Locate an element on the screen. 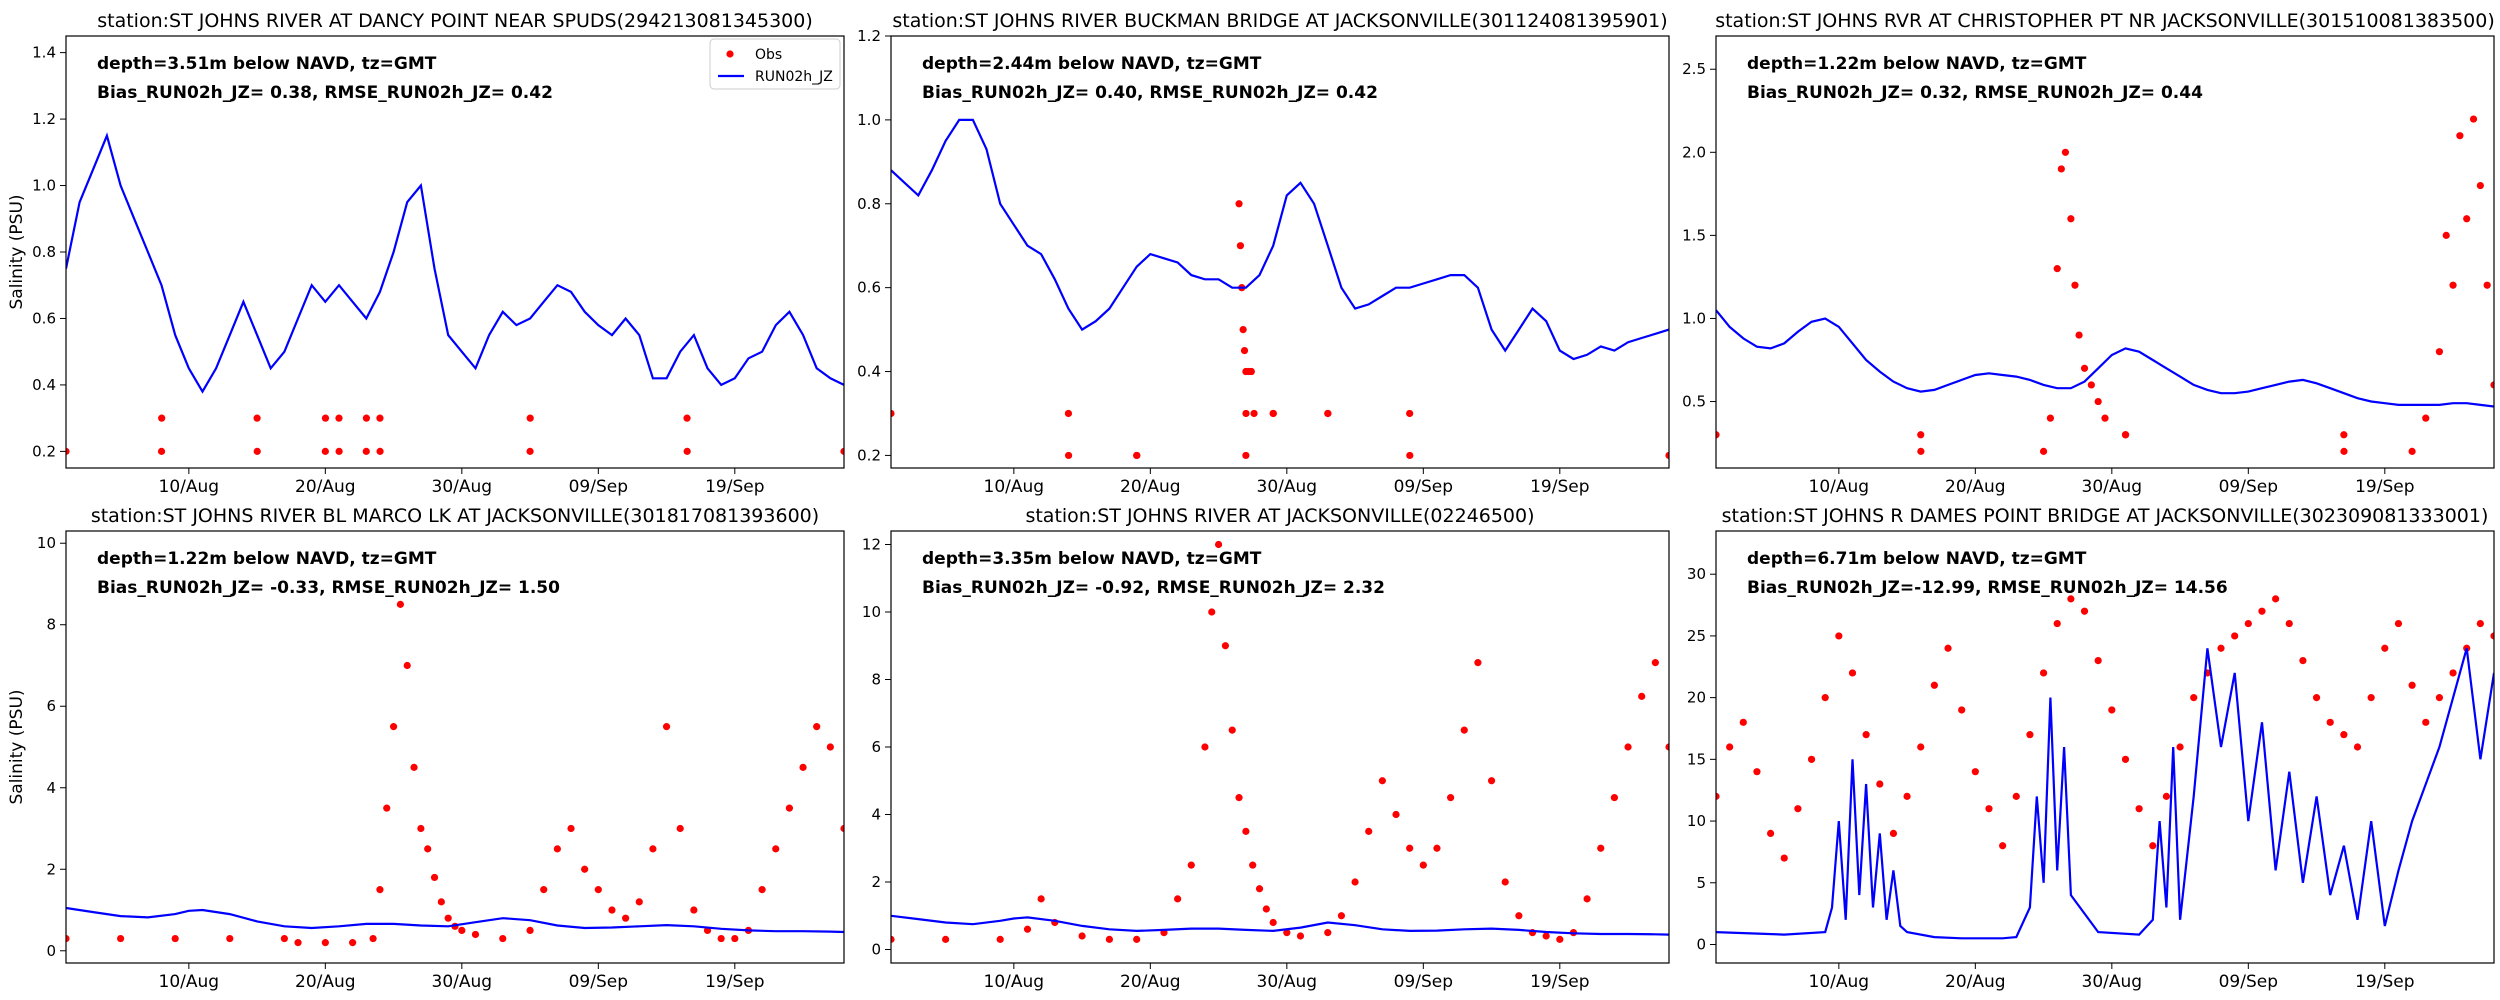  y-tick-label: 15 is located at coordinates (1696, 759).